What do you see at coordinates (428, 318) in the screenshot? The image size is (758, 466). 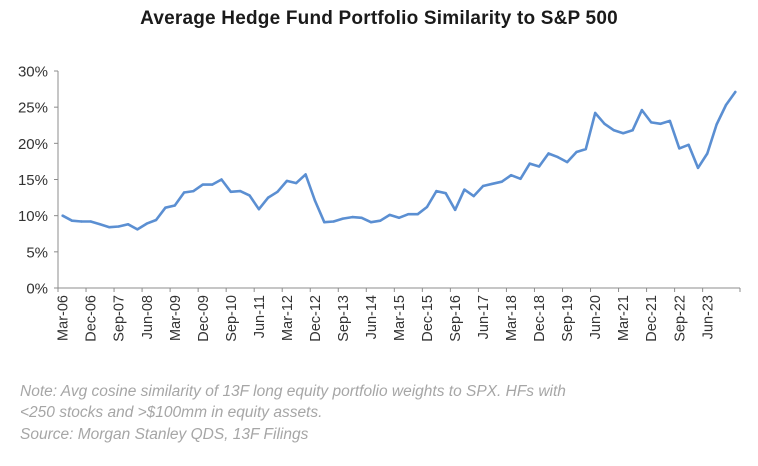 I see `x-tick-label: Dec-15` at bounding box center [428, 318].